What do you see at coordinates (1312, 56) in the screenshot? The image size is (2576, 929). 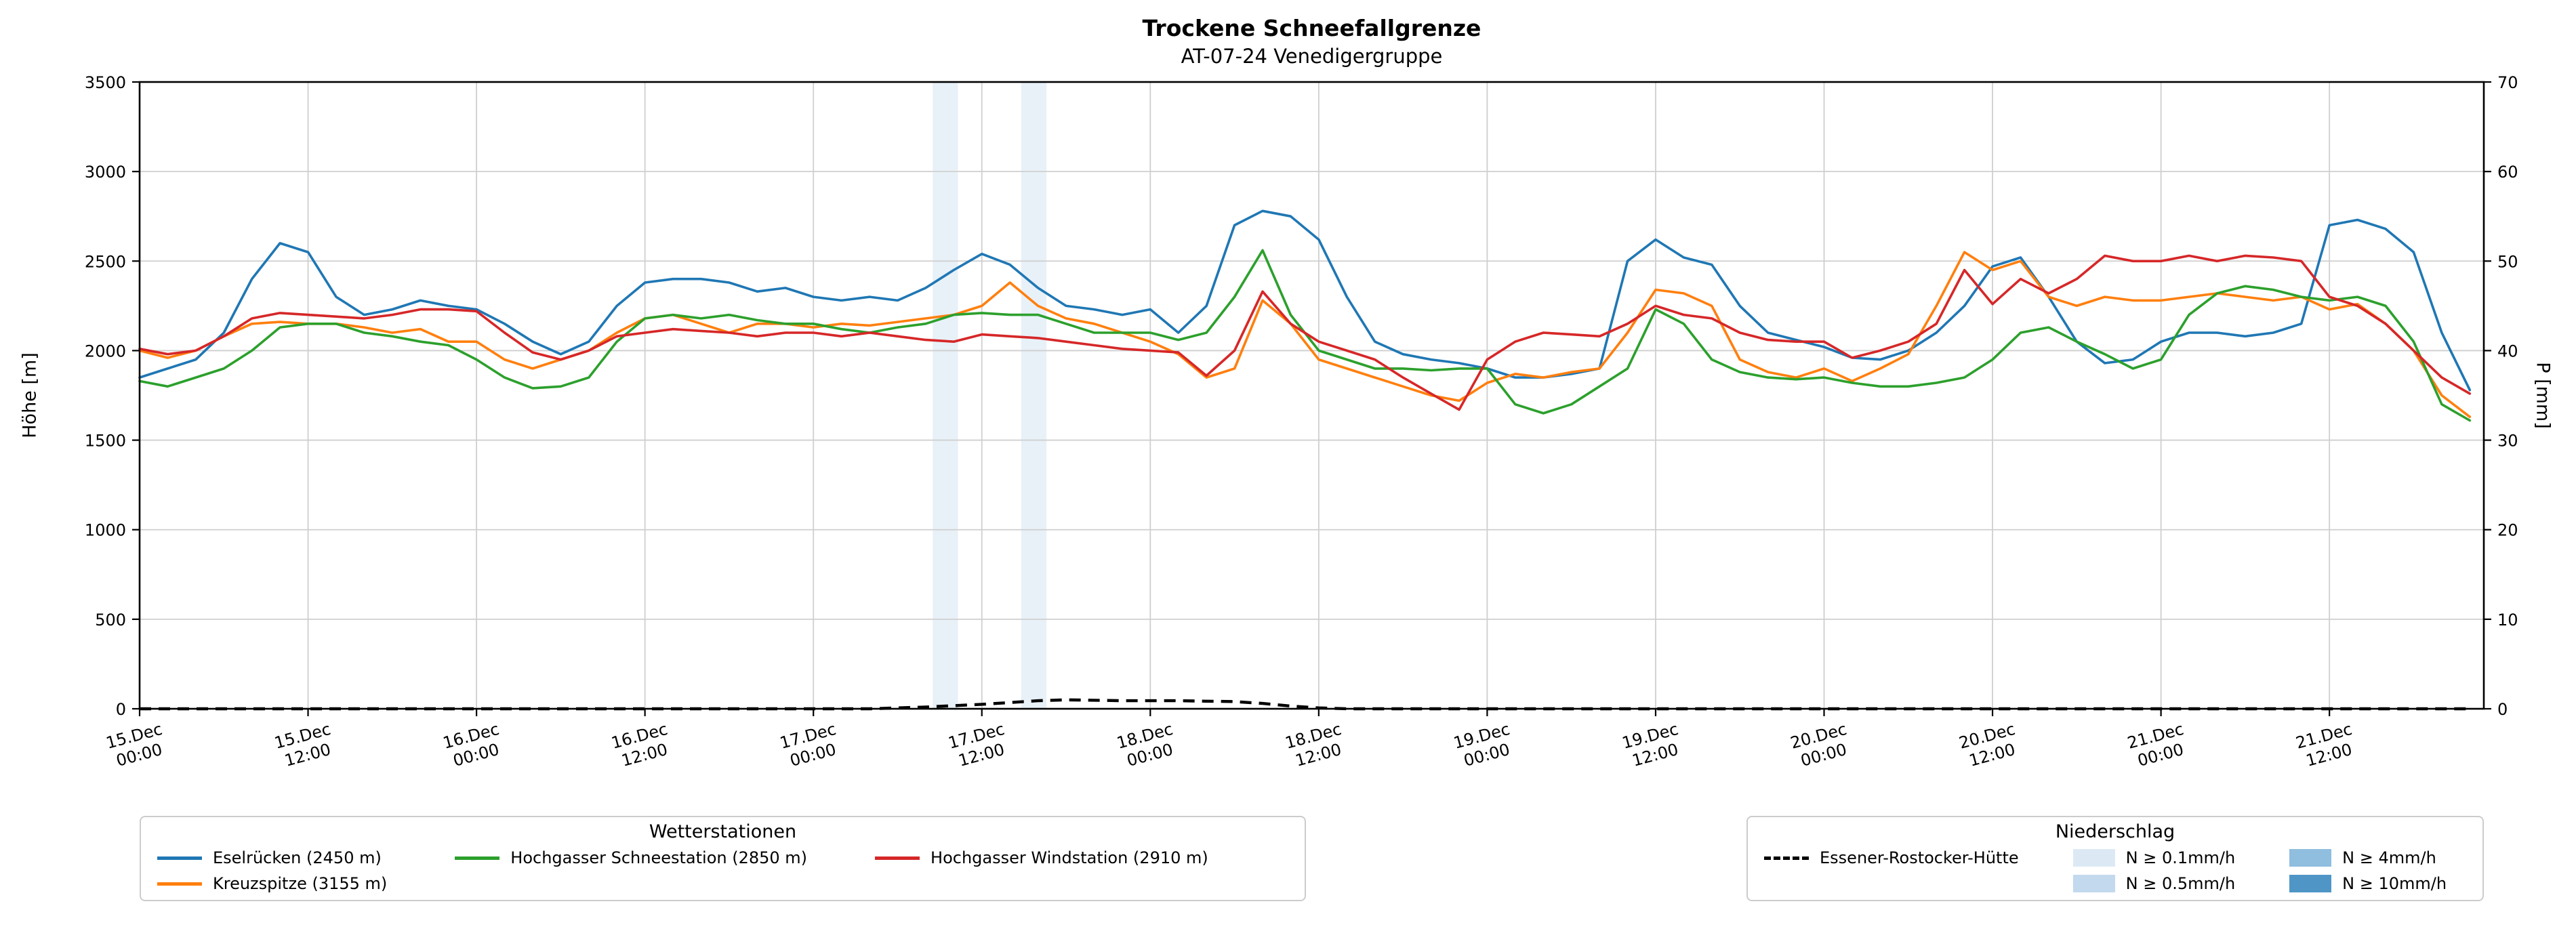 I see `chart-subtitle: AT-07-24 Venedigergruppe` at bounding box center [1312, 56].